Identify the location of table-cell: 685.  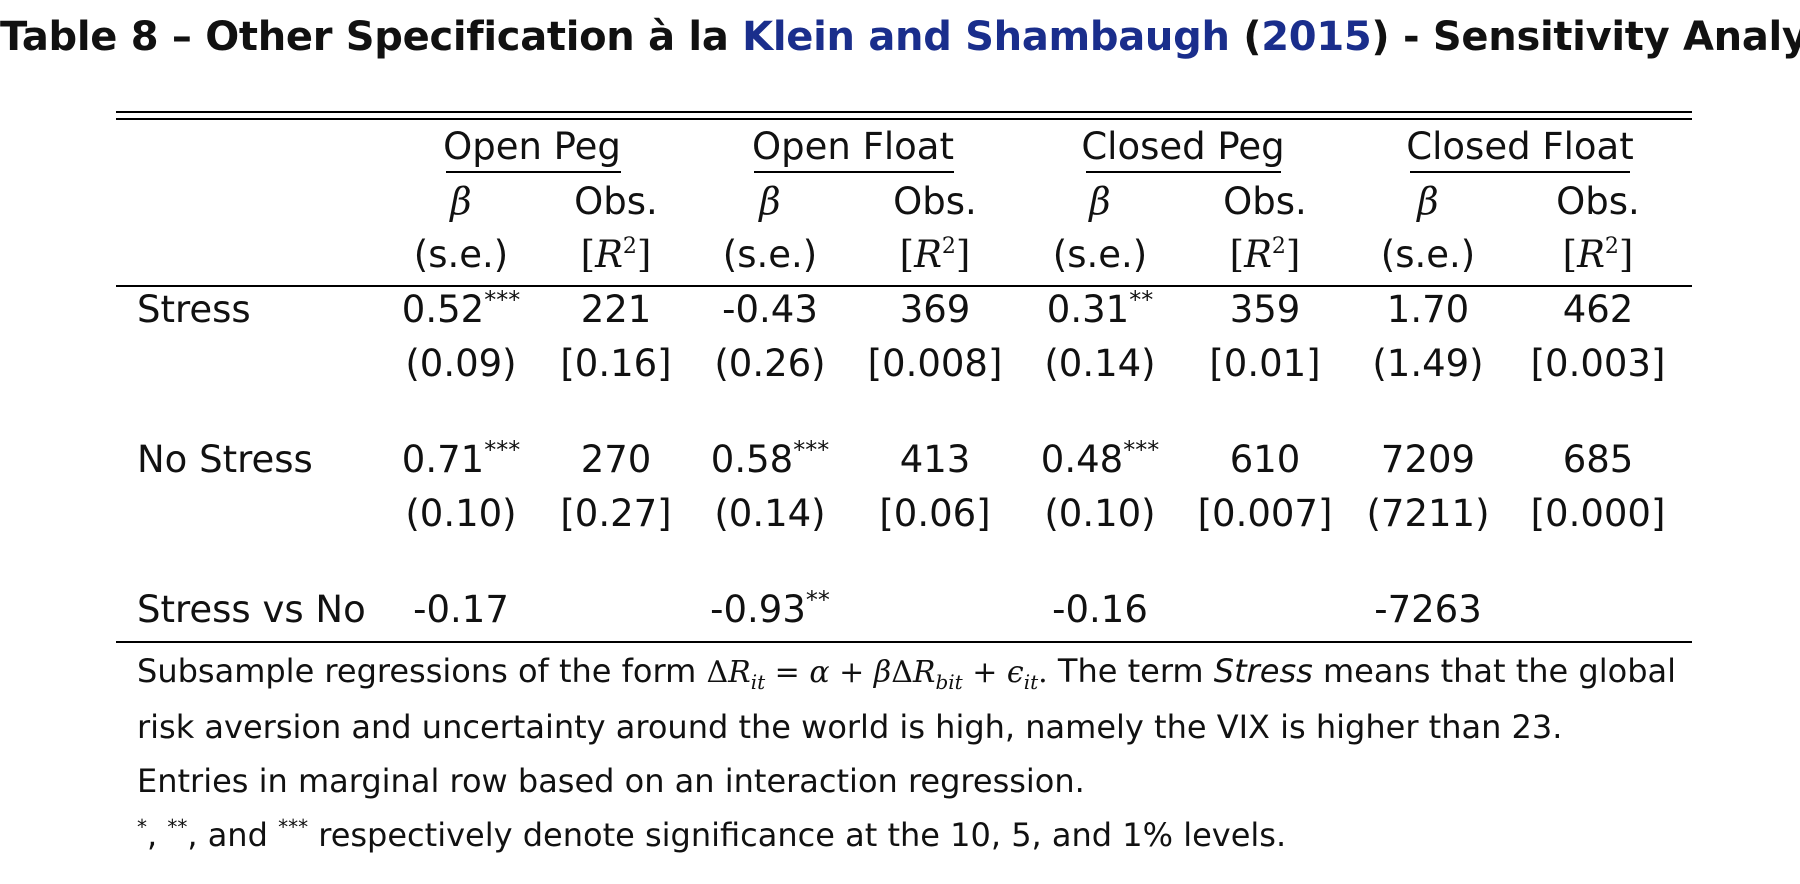
(1598, 459).